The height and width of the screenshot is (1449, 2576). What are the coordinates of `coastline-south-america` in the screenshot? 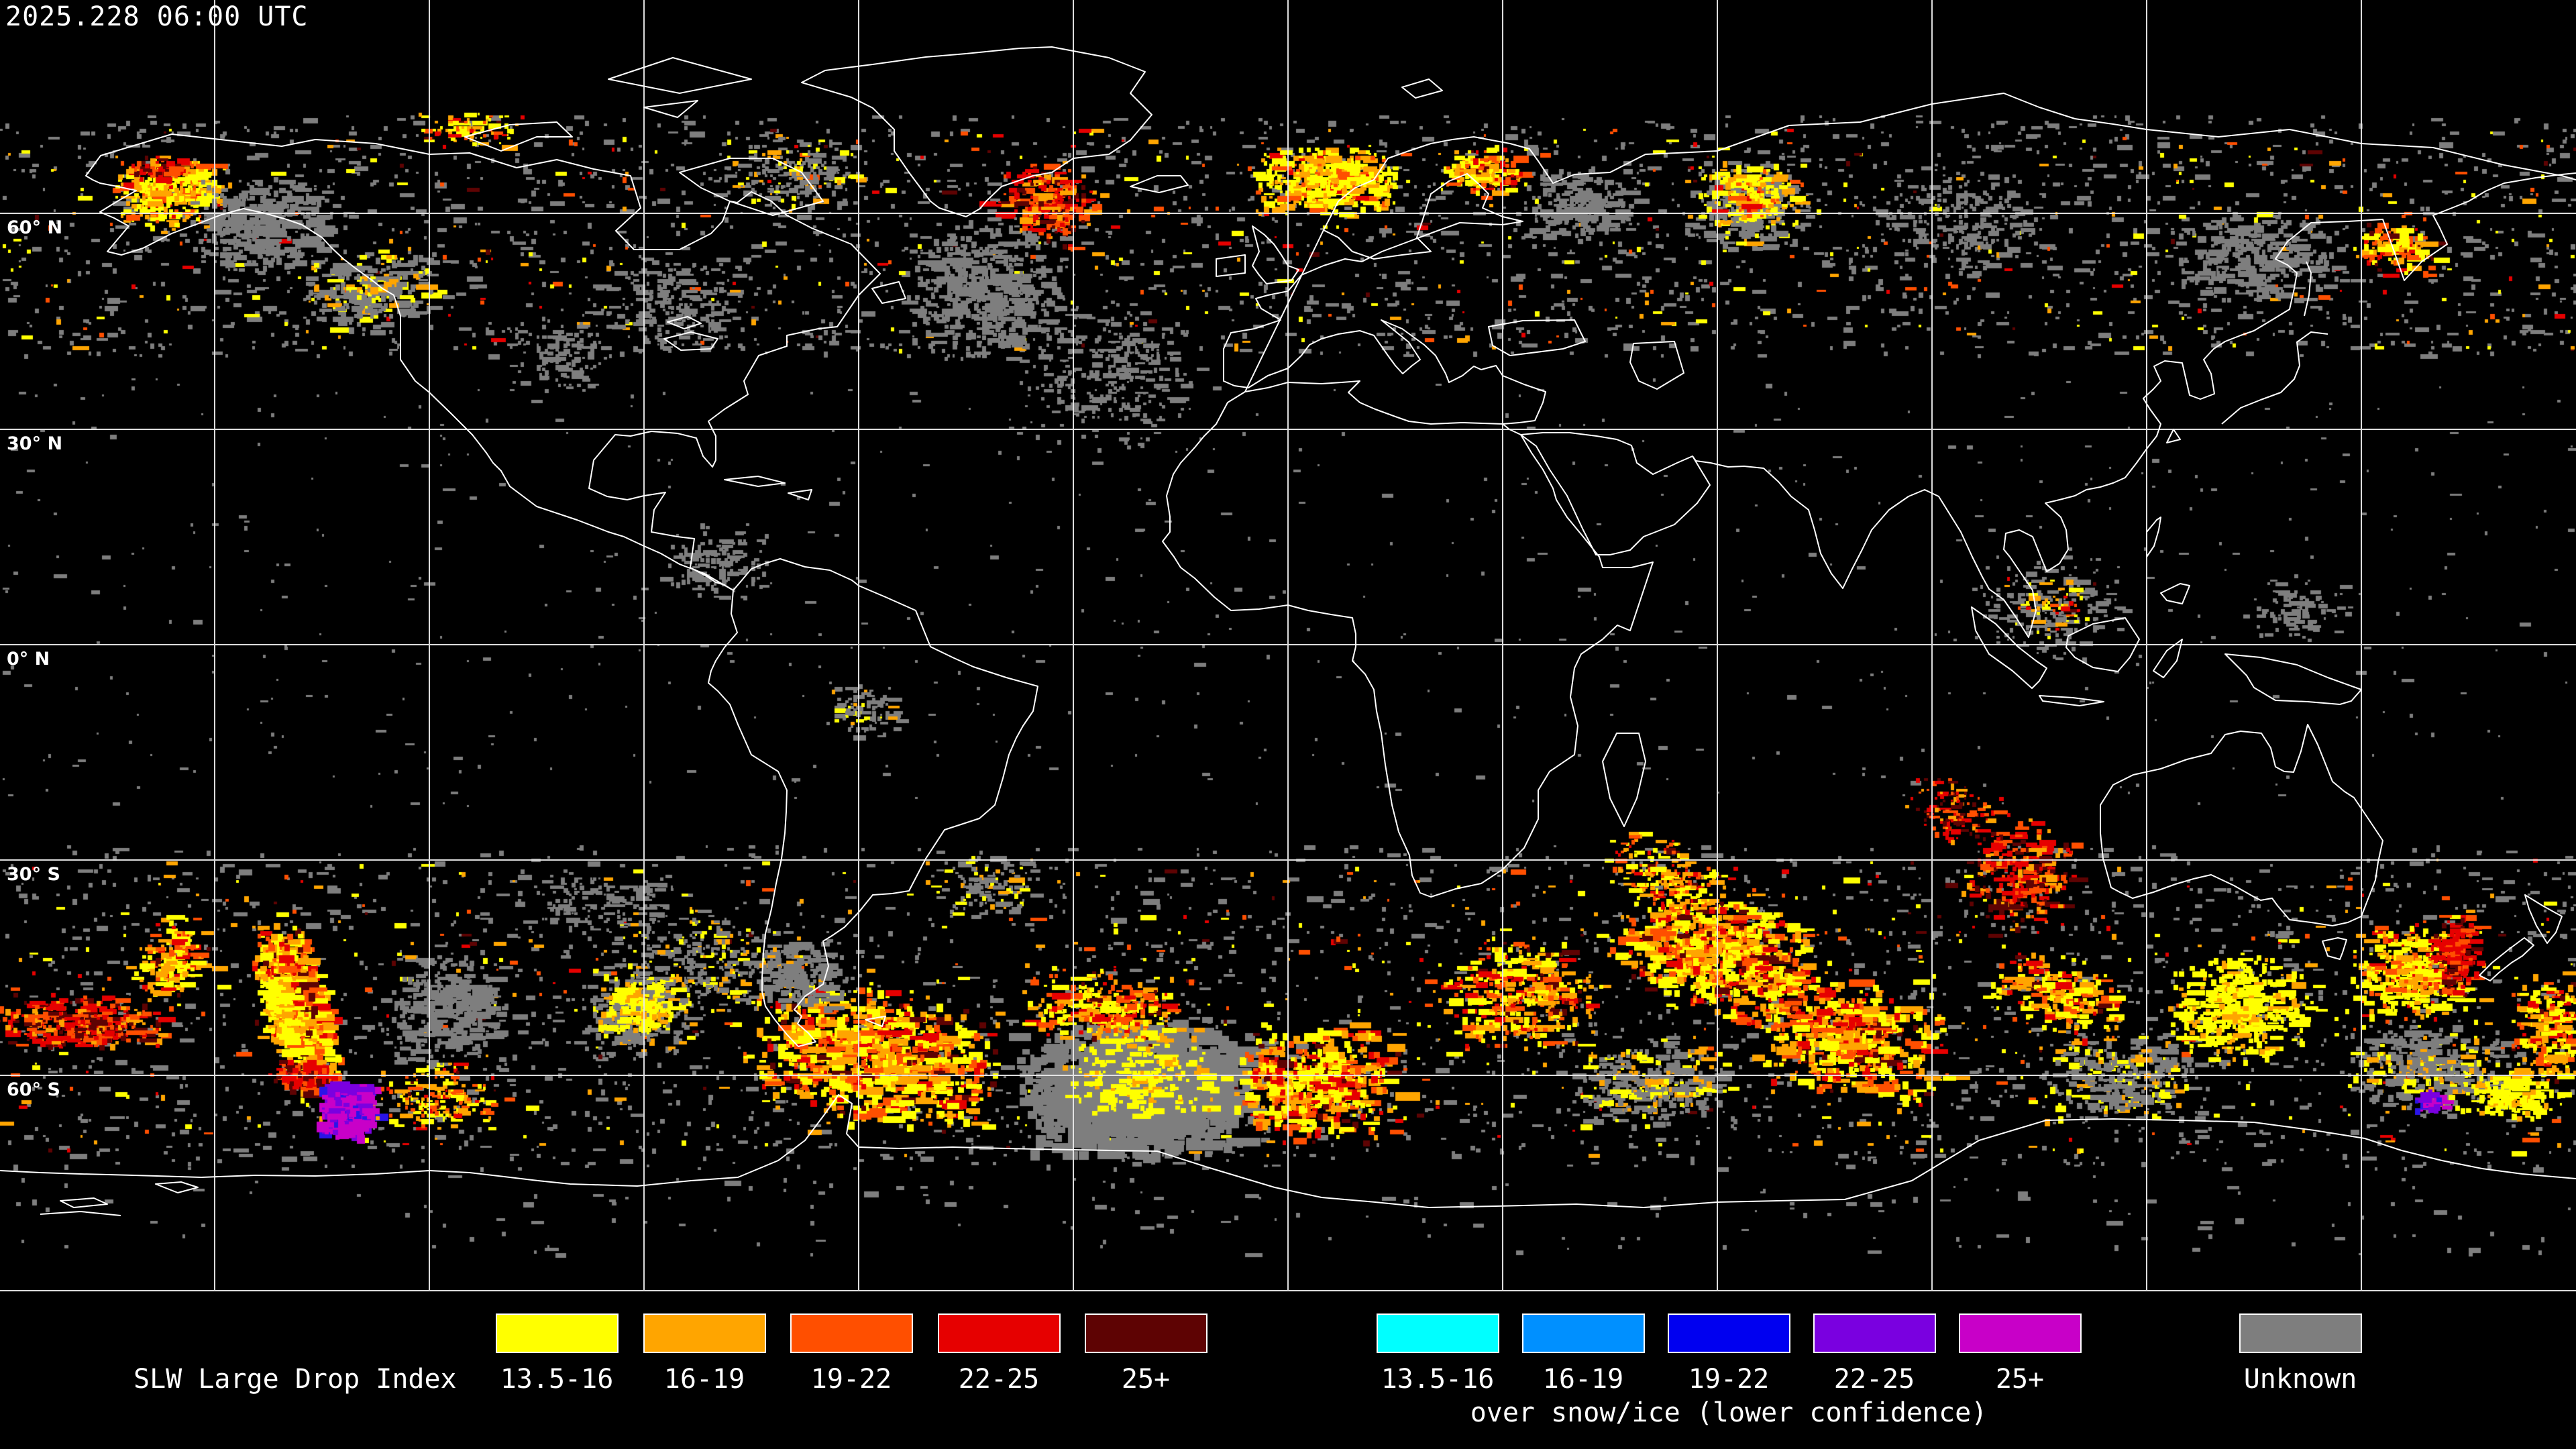 It's located at (873, 802).